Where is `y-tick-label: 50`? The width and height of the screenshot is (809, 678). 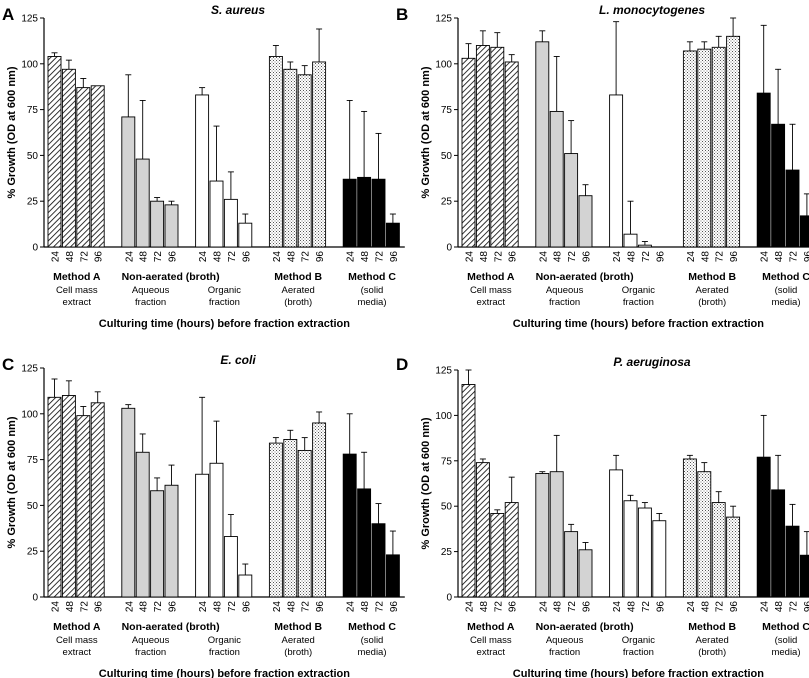
y-tick-label: 50 is located at coordinates (33, 156).